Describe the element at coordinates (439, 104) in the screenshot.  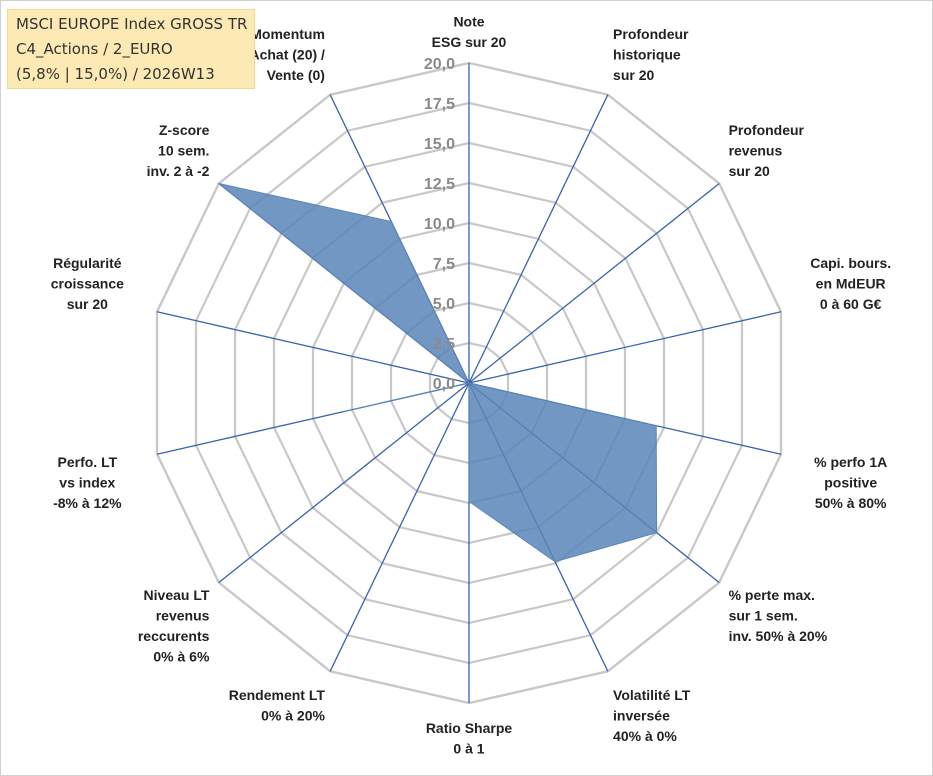
I see `tick-label: 17,5` at that location.